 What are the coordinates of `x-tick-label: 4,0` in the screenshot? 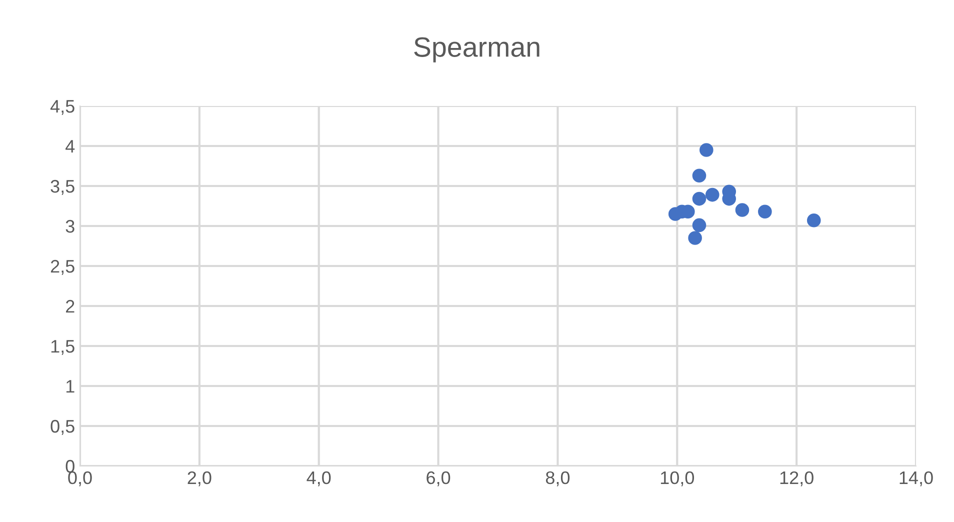 It's located at (318, 478).